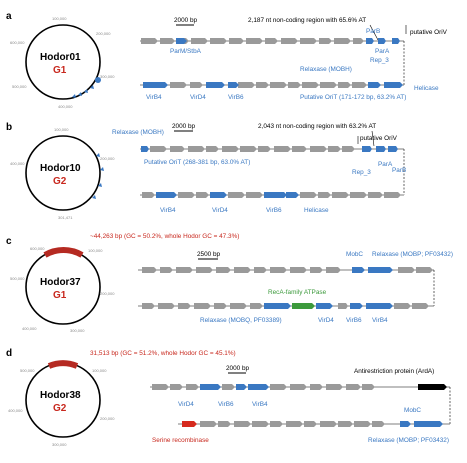 This screenshot has height=463, width=467. Describe the element at coordinates (180, 440) in the screenshot. I see `gene-label-serine-recombinase: Serine recombinase` at that location.